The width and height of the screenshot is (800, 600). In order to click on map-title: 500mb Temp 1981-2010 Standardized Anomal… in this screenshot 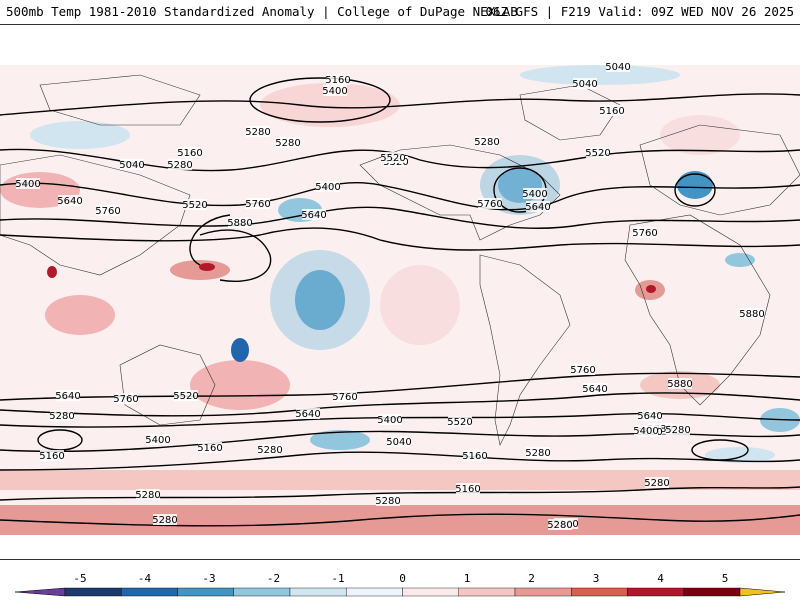, I will do `click(262, 11)`.